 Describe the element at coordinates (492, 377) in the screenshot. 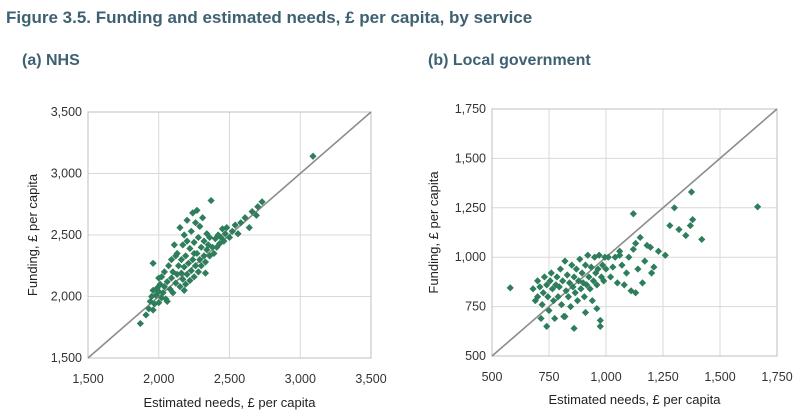

I see `x-tick-label: 500` at that location.